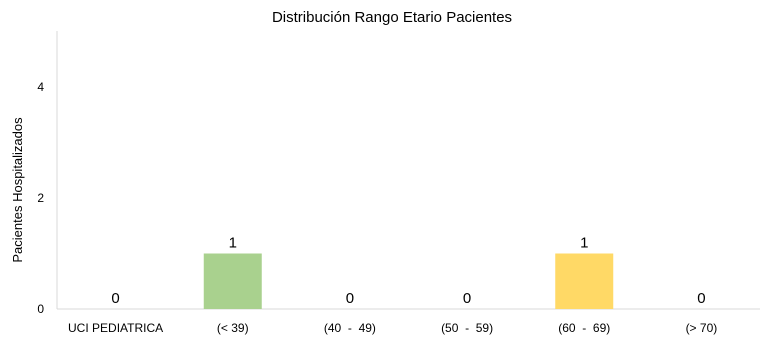  What do you see at coordinates (40, 309) in the screenshot?
I see `y-tick-label: 0` at bounding box center [40, 309].